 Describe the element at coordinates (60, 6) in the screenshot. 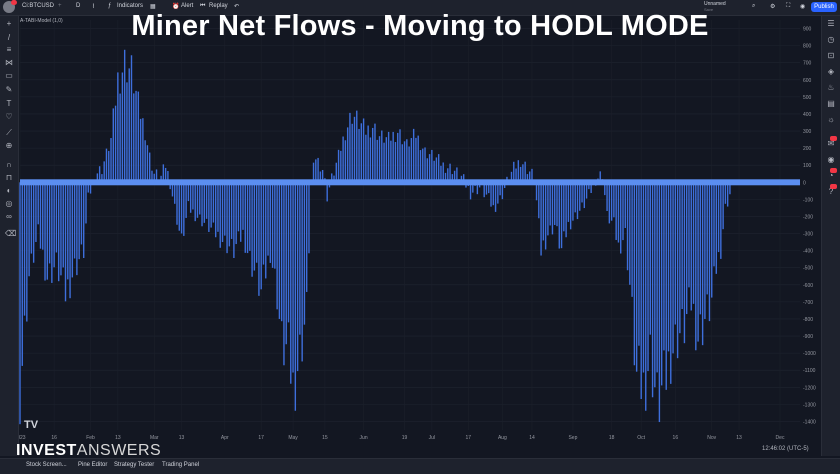

I see `add-symbol-icon: +` at that location.